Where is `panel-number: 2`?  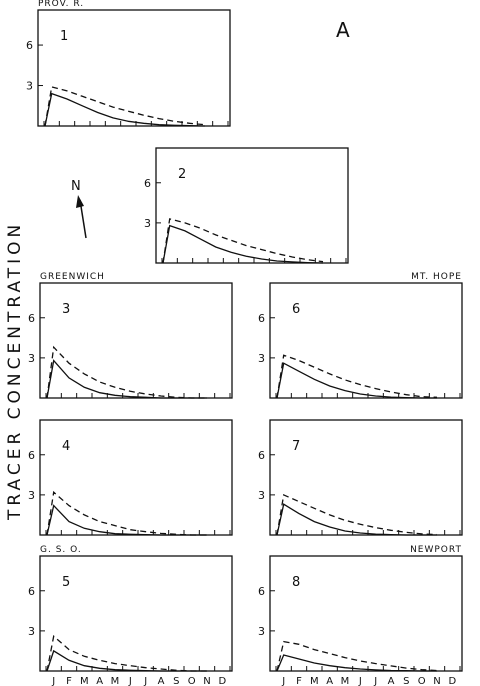
panel-number: 2 is located at coordinates (182, 174).